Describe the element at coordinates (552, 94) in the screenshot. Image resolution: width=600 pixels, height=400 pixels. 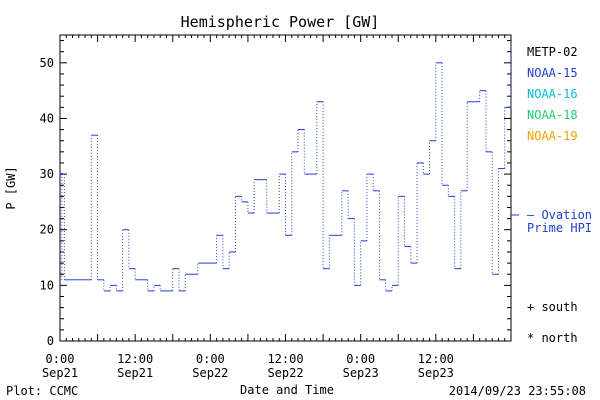
I see `legend-entry: NOAA-16` at that location.